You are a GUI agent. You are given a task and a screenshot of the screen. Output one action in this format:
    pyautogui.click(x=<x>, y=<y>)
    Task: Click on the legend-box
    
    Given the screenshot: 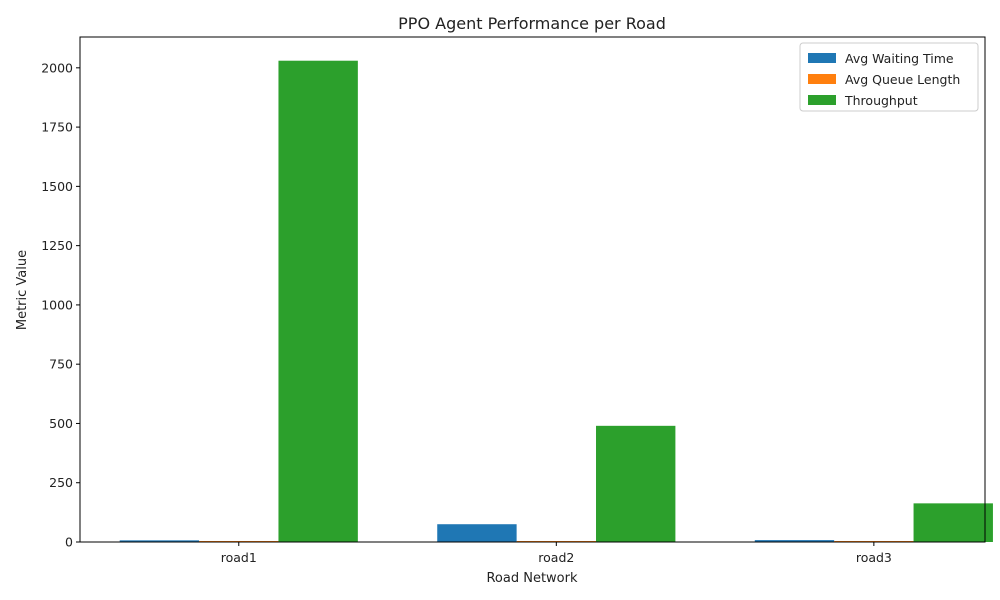 What is the action you would take?
    pyautogui.click(x=889, y=77)
    